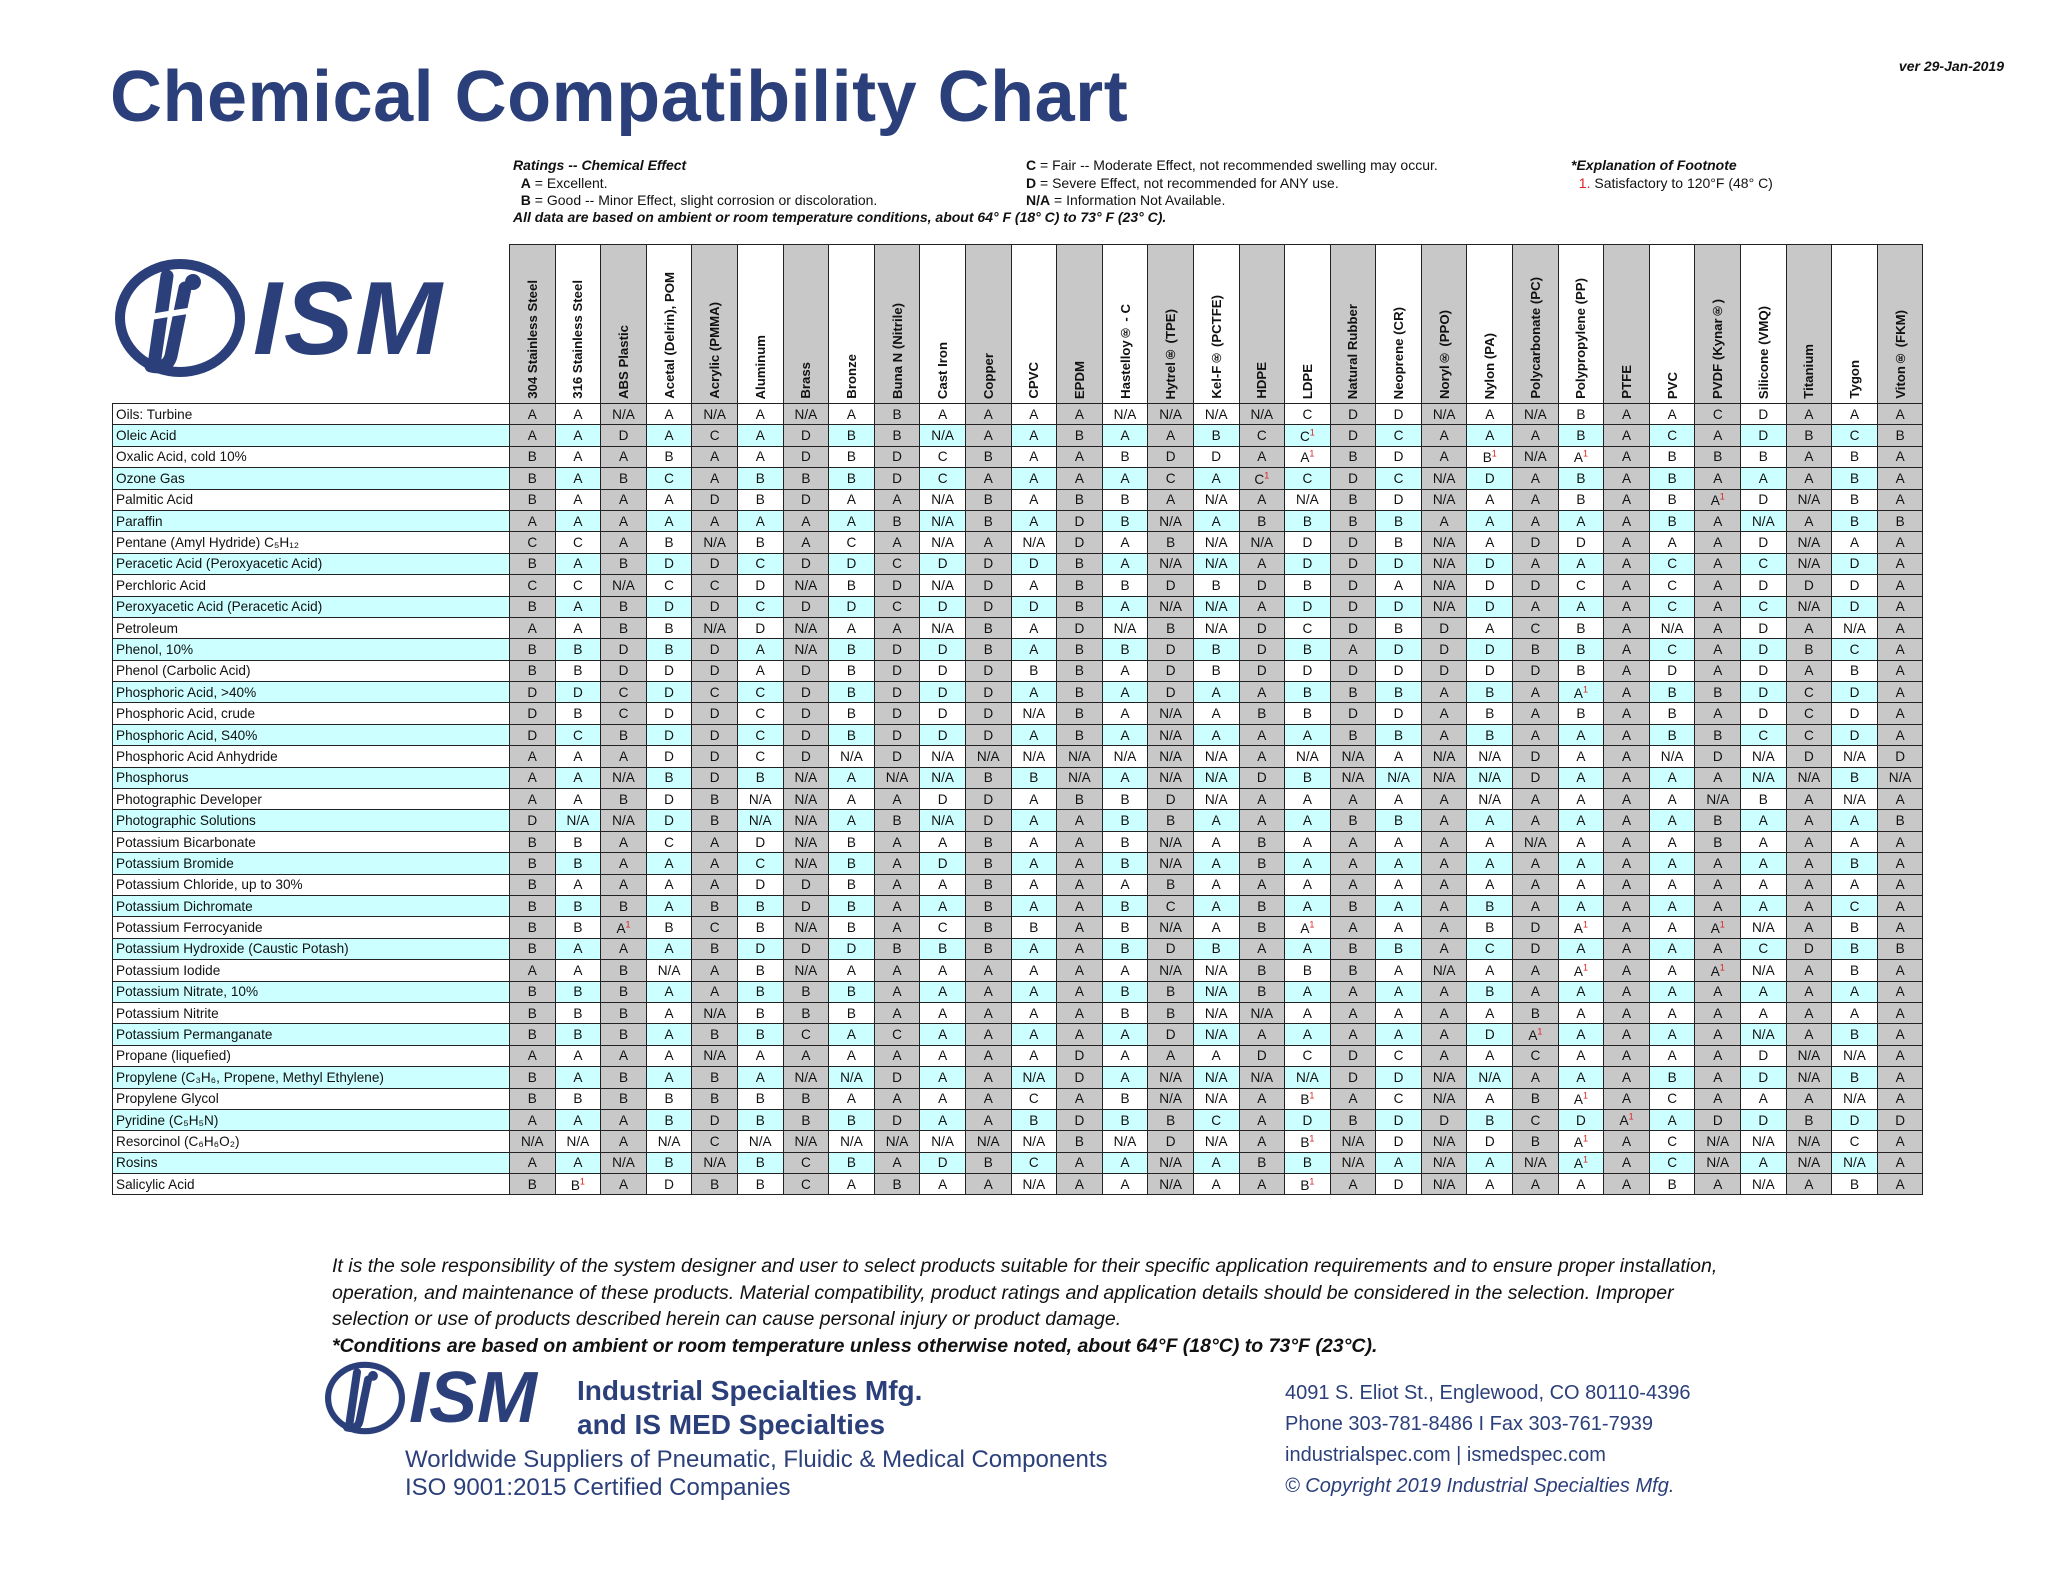  What do you see at coordinates (1855, 379) in the screenshot?
I see `material-header-label: Tygon` at bounding box center [1855, 379].